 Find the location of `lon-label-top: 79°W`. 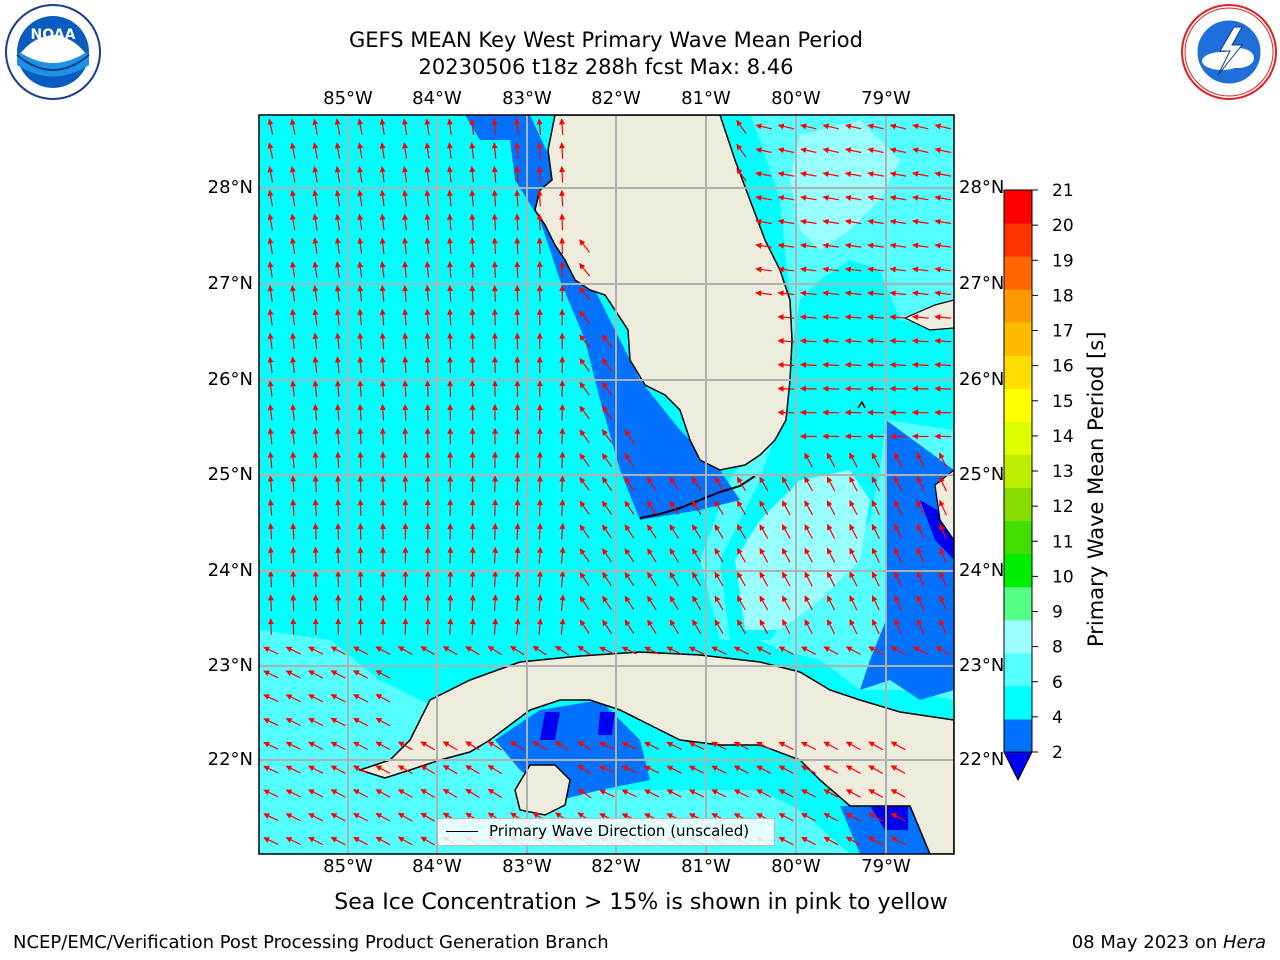

lon-label-top: 79°W is located at coordinates (886, 98).